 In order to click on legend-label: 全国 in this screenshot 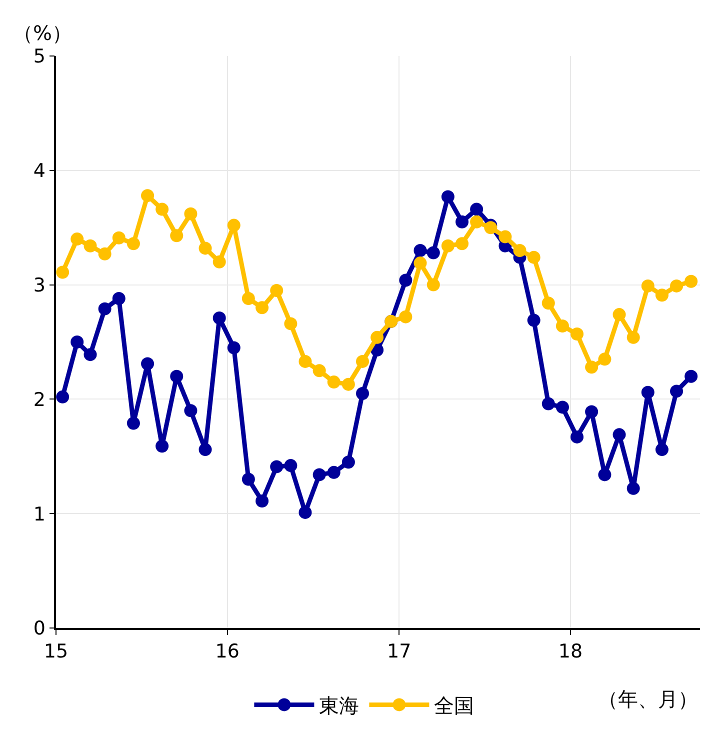, I will do `click(454, 706)`.